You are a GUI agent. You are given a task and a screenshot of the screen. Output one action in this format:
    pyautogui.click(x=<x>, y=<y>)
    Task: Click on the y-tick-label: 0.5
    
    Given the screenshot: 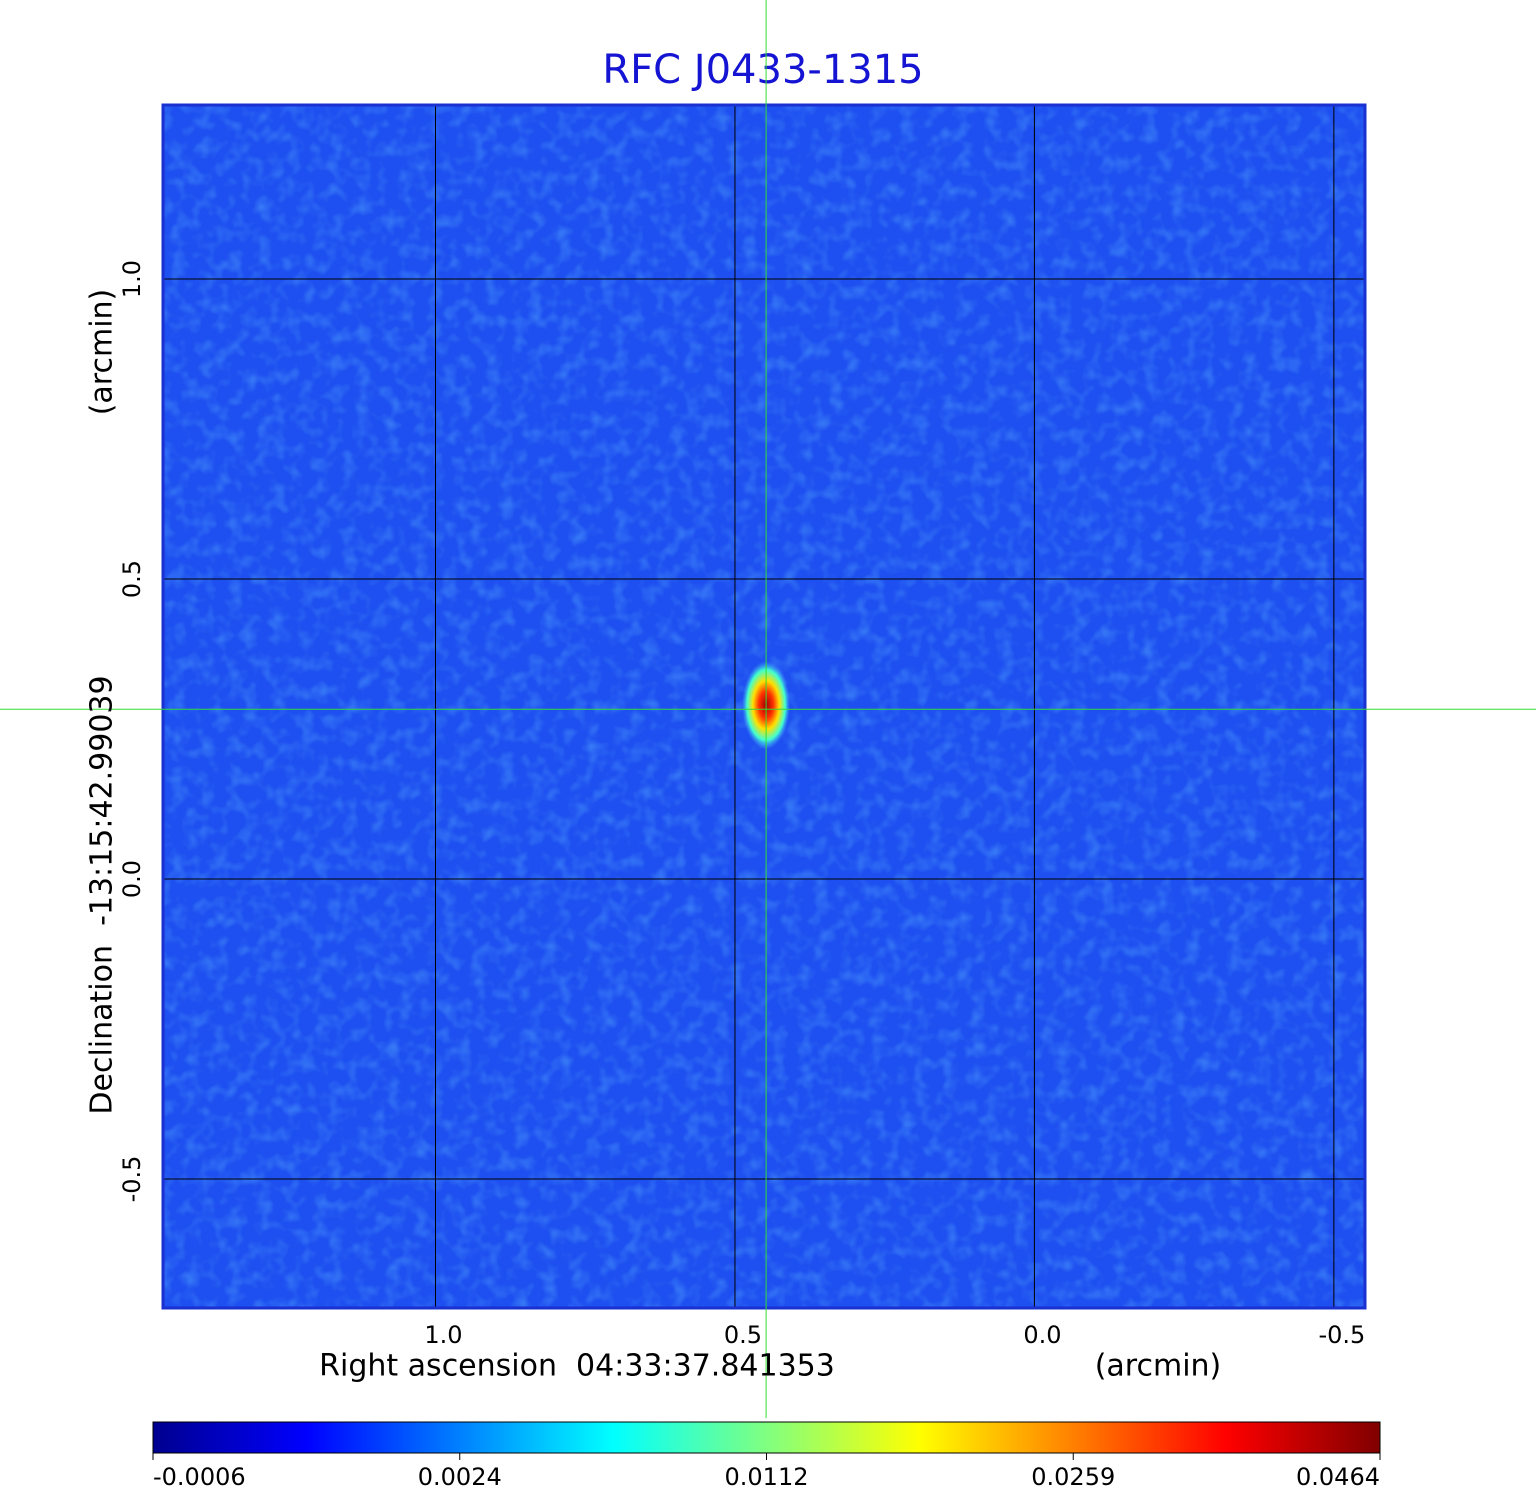 What is the action you would take?
    pyautogui.click(x=132, y=579)
    